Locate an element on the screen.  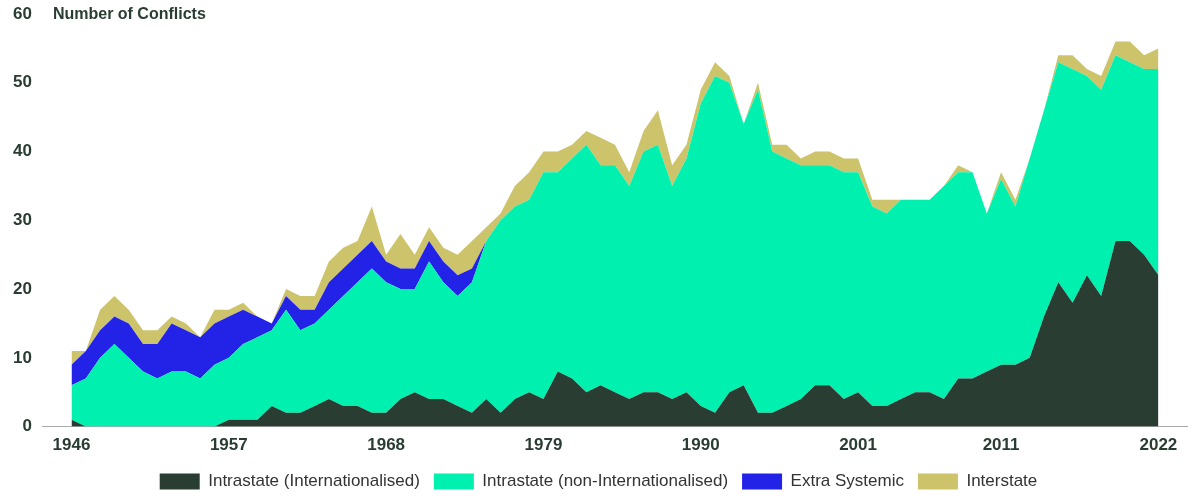
legend-label: Interstate is located at coordinates (1002, 481).